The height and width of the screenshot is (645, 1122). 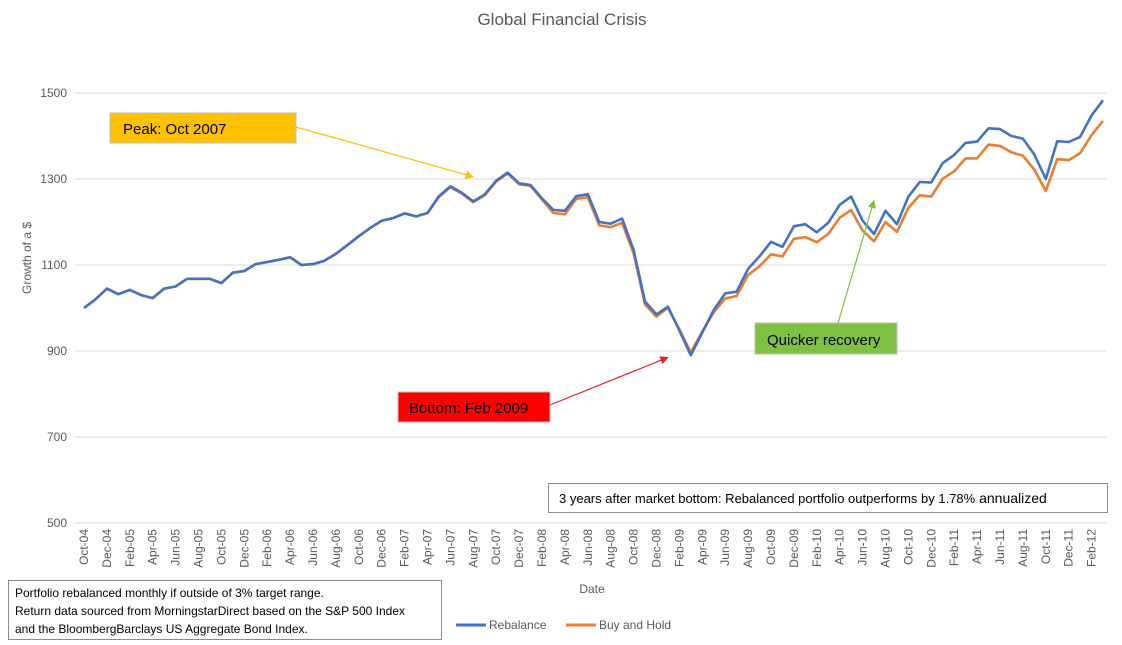 What do you see at coordinates (53, 93) in the screenshot?
I see `y-tick-label: 1500` at bounding box center [53, 93].